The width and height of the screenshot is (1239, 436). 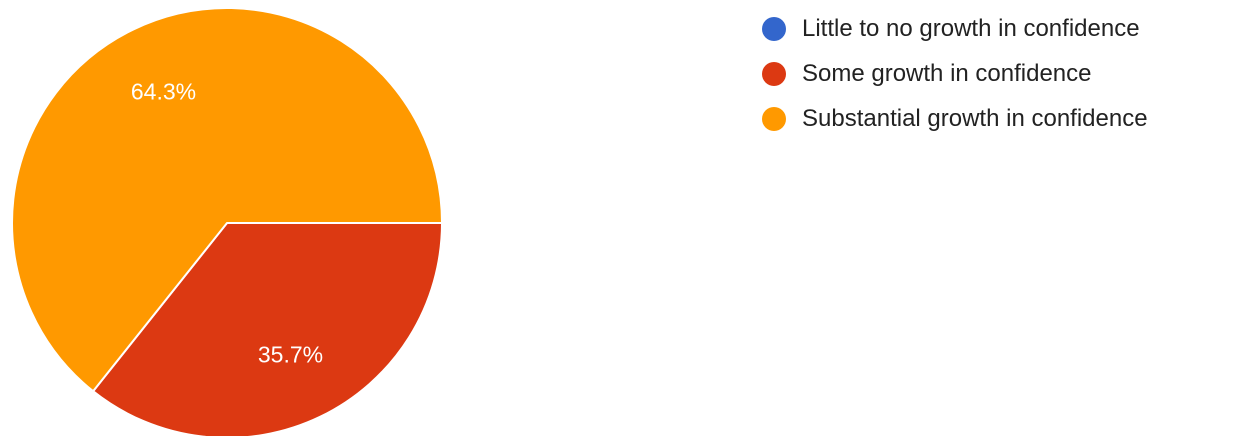 I want to click on legend-swatch-substantial-growth, so click(x=774, y=118).